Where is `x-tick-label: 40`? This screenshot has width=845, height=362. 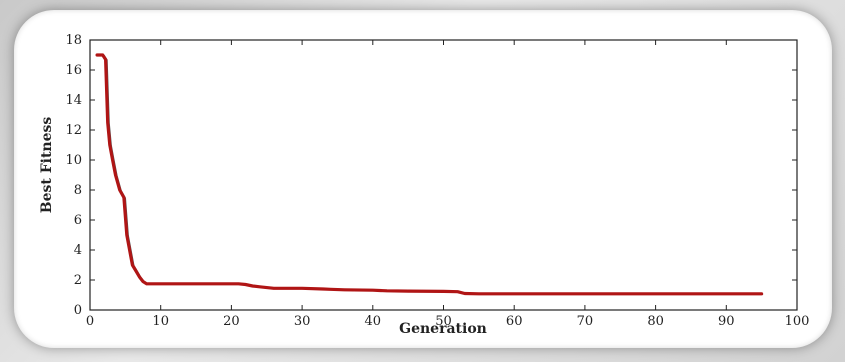 x-tick-label: 40 is located at coordinates (373, 321).